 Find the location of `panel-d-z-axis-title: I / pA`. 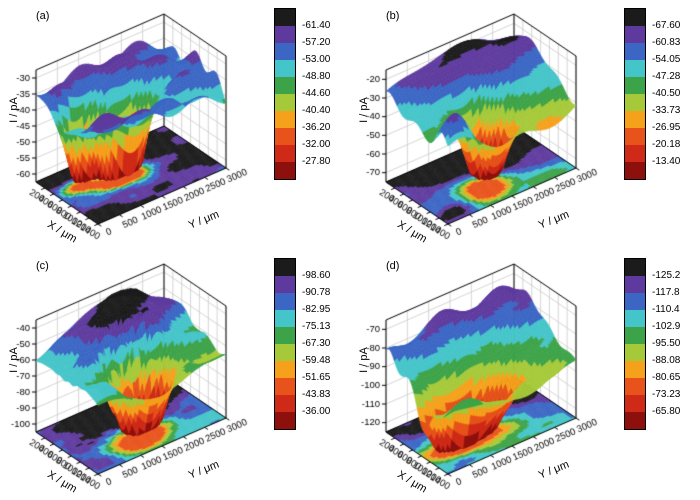

panel-d-z-axis-title: I / pA is located at coordinates (364, 360).